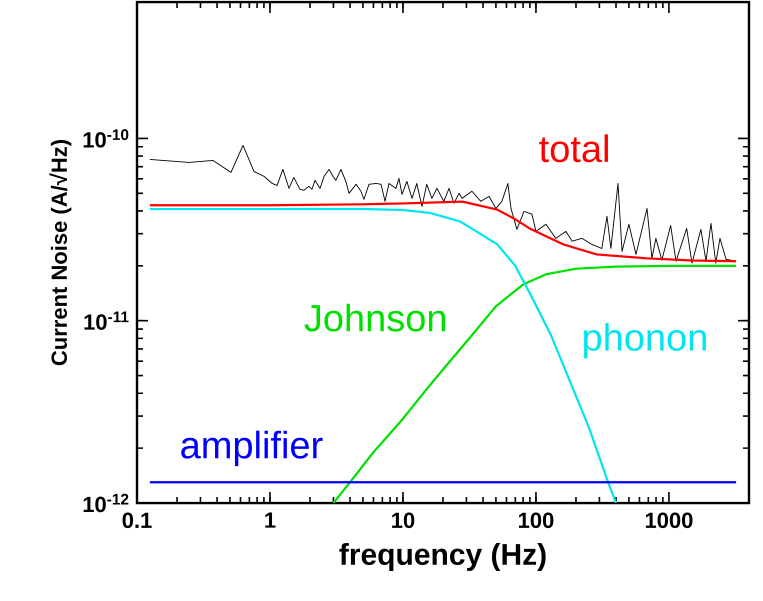  Describe the element at coordinates (137, 520) in the screenshot. I see `x-tick-label: 0.1` at that location.